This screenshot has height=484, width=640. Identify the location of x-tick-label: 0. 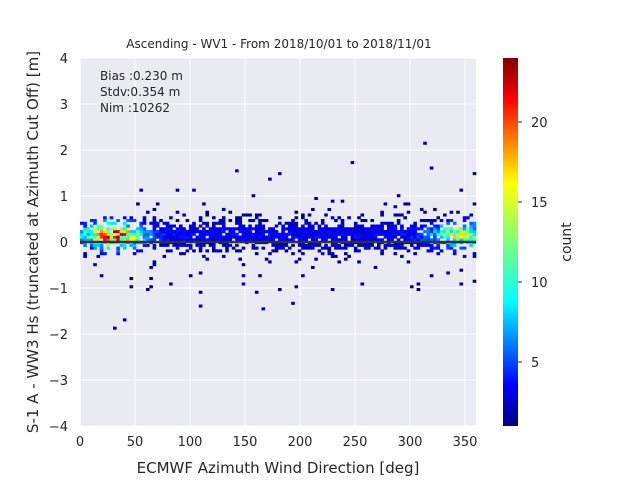
(80, 442).